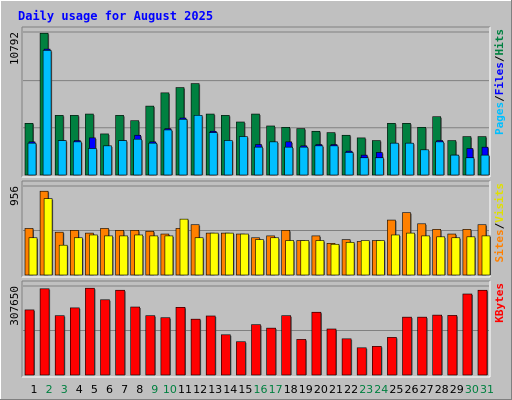 The height and width of the screenshot is (400, 512). What do you see at coordinates (34, 389) in the screenshot?
I see `day-label: 1` at bounding box center [34, 389].